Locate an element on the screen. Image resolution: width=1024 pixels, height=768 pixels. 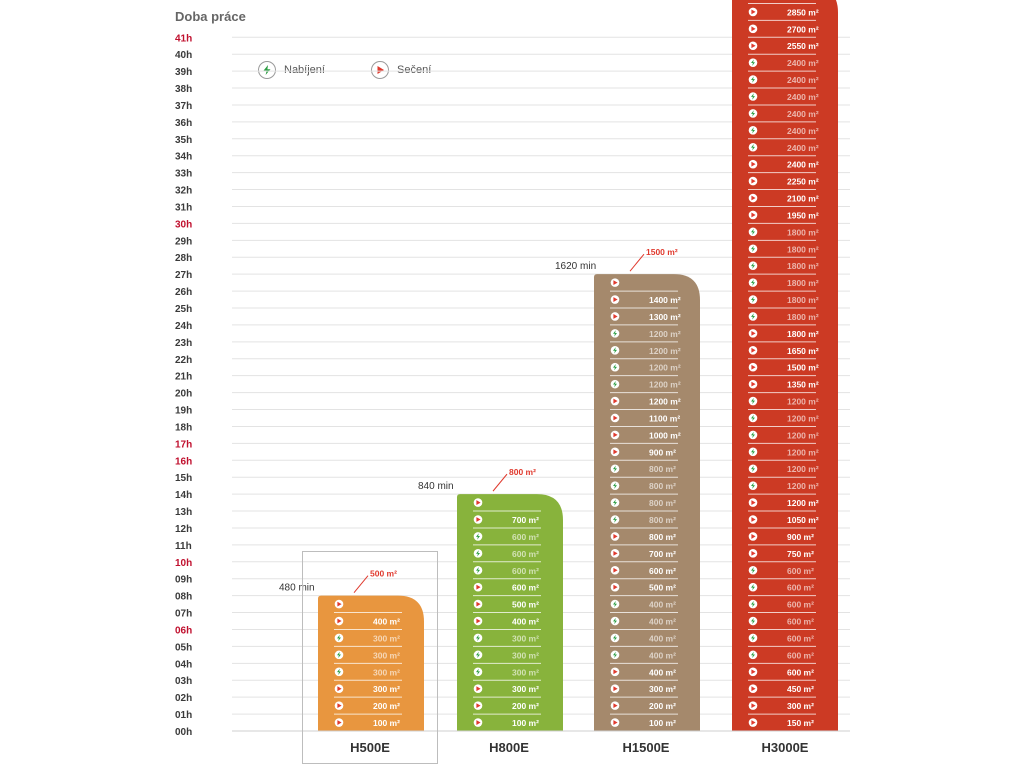
mowing-play-icon is located at coordinates (380, 70).